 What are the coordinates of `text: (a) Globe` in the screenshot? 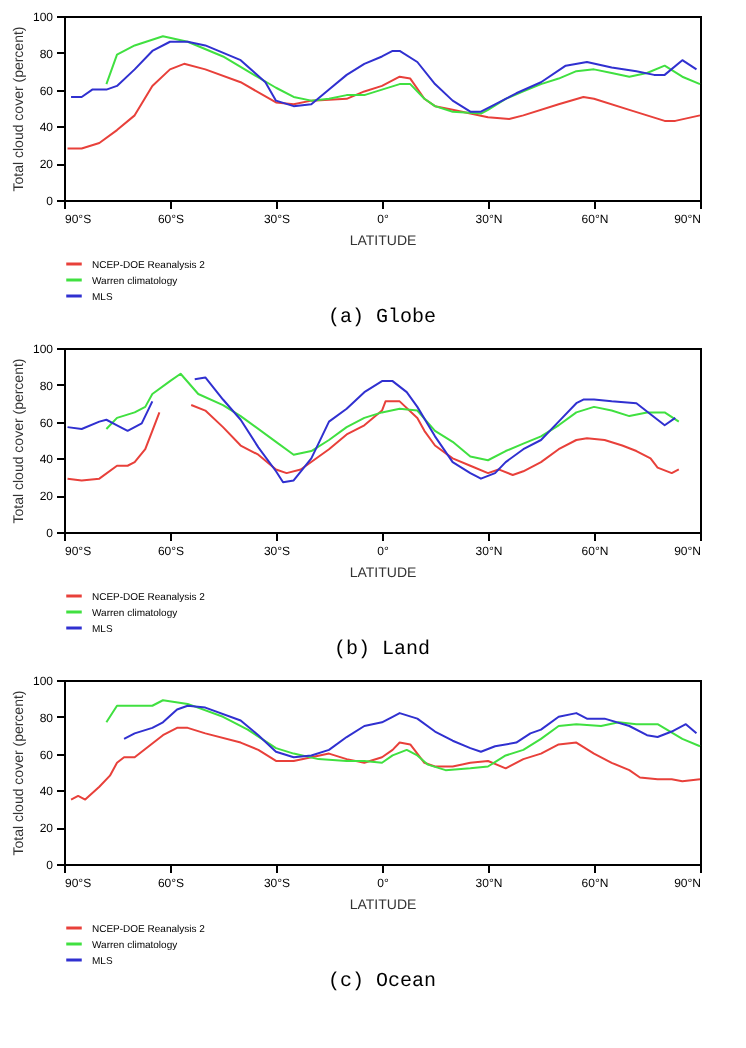 It's located at (382, 318).